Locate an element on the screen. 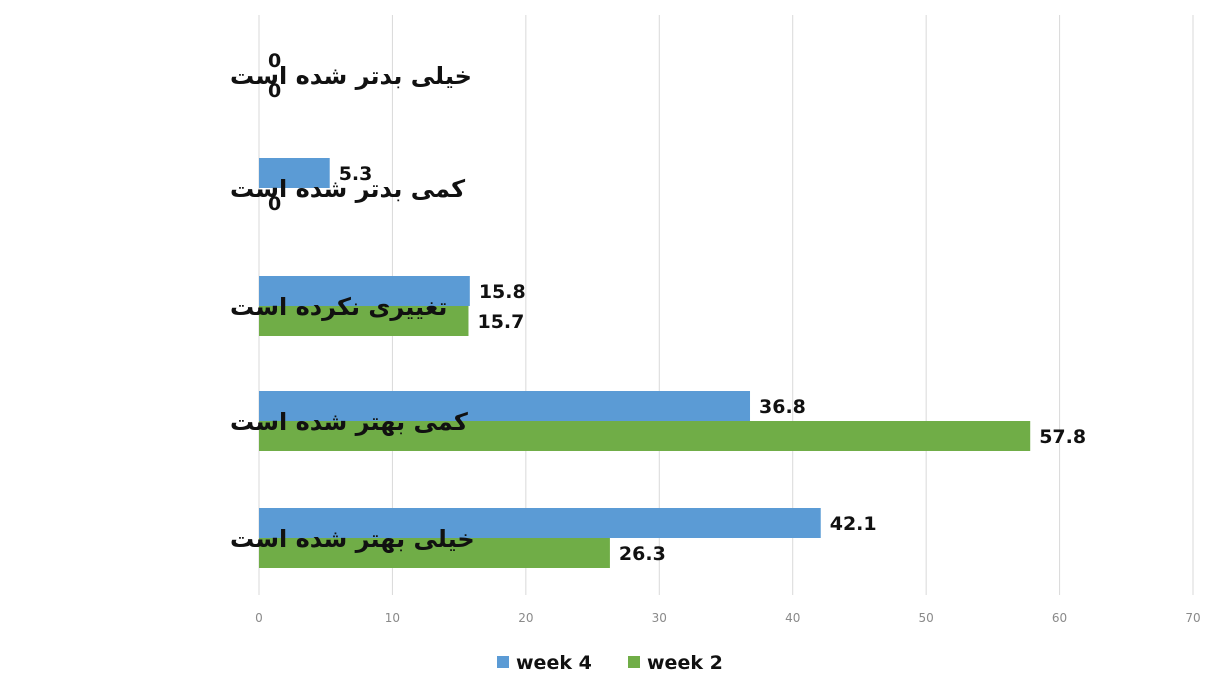 The image size is (1207, 675). x-axis-ticks: 0 10 20 30 40 50 60 70 is located at coordinates (727, 618).